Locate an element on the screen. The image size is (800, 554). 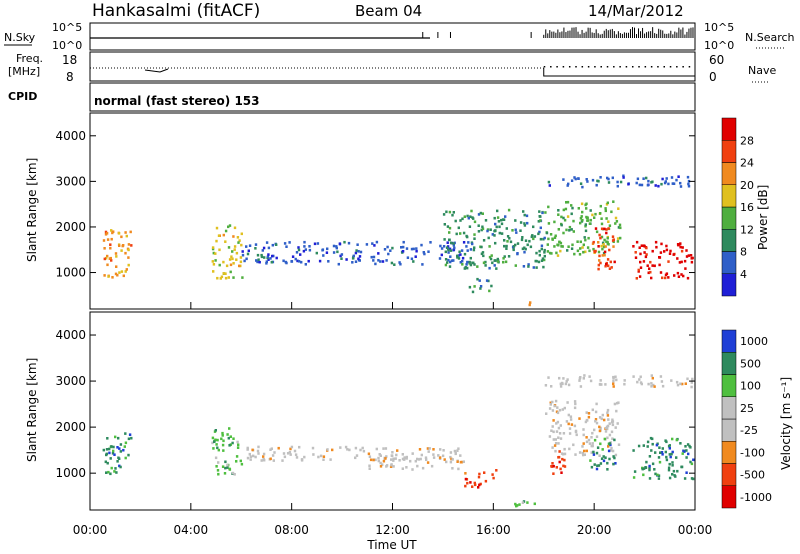
power-colorbar-label: Power [dB] is located at coordinates (763, 217).